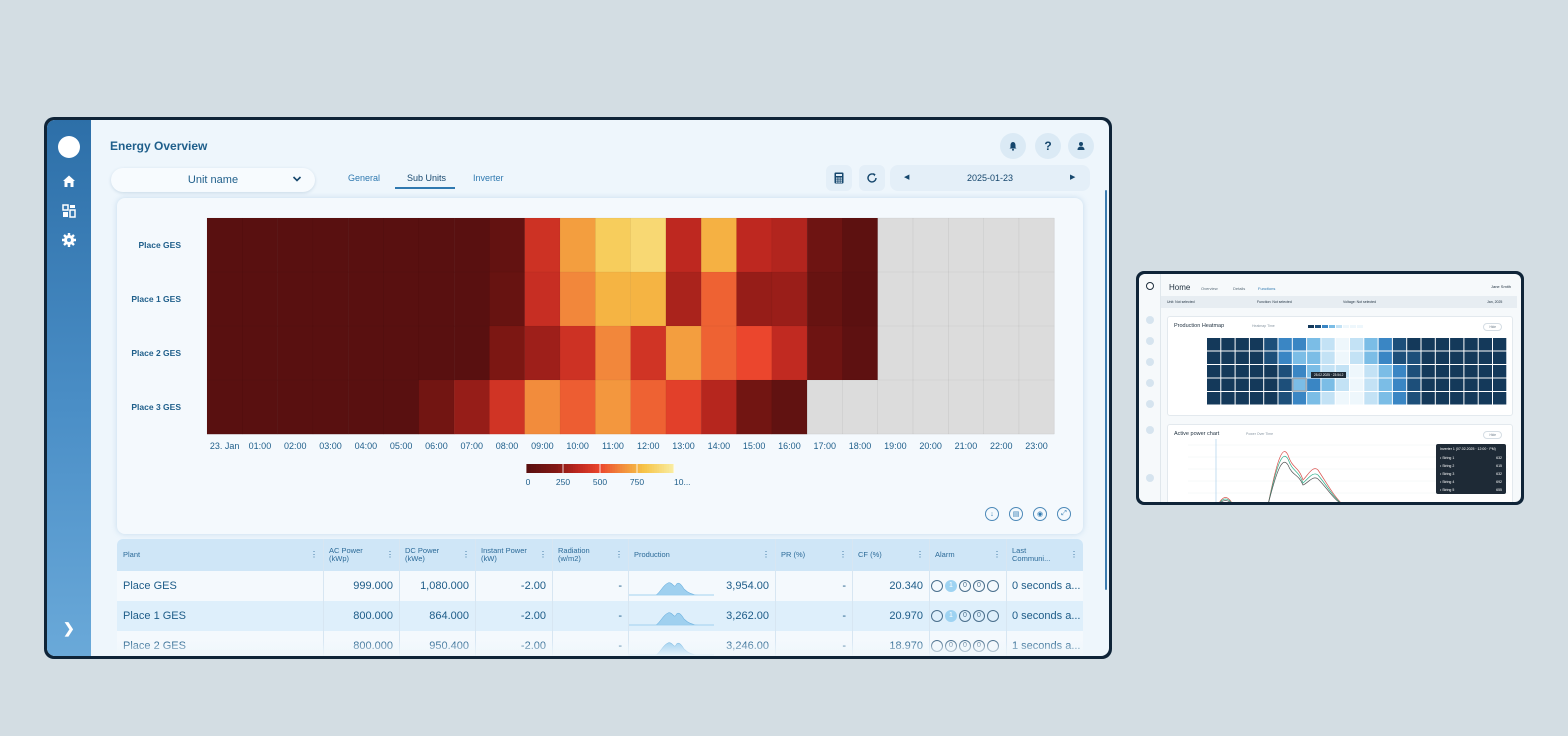 This screenshot has width=1568, height=736. Describe the element at coordinates (1267, 288) in the screenshot. I see `secondary-tab-functions: Functions` at that location.